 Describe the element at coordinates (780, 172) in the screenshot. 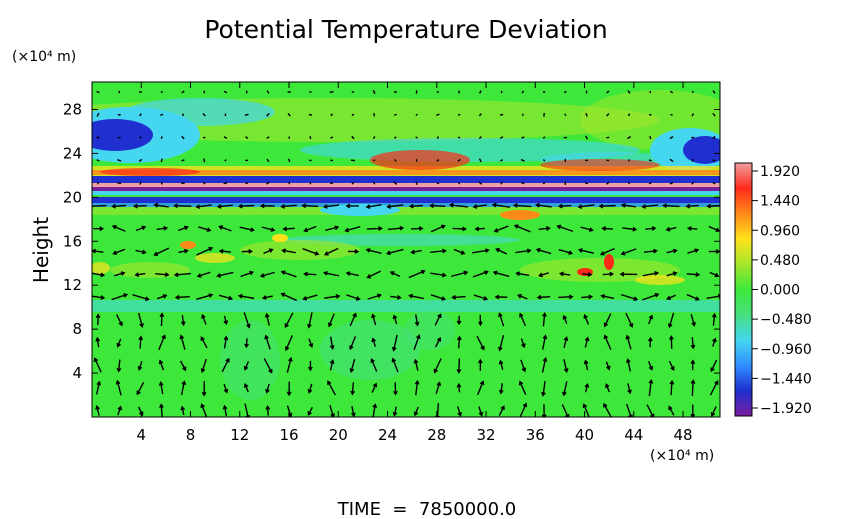

I see `colorbar-tick-label: 1.920` at that location.